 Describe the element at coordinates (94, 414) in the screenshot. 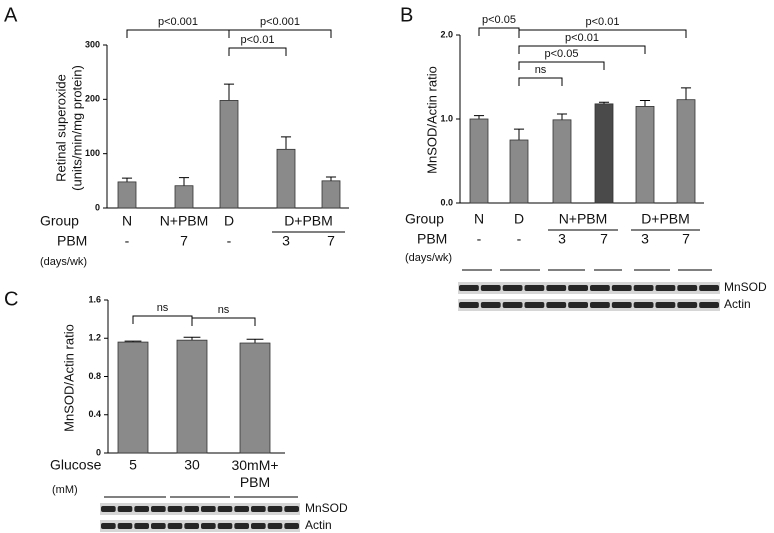

I see `y-tick-label: 0.4` at that location.